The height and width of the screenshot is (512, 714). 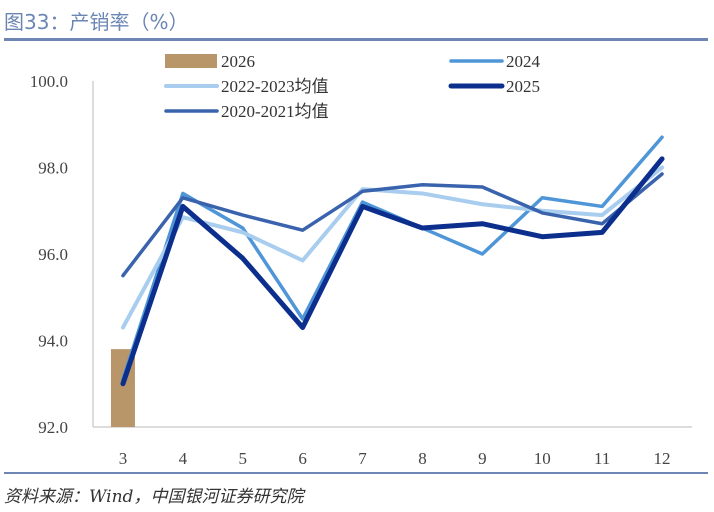 What do you see at coordinates (275, 86) in the screenshot?
I see `legend-label: 2022-2023均值` at bounding box center [275, 86].